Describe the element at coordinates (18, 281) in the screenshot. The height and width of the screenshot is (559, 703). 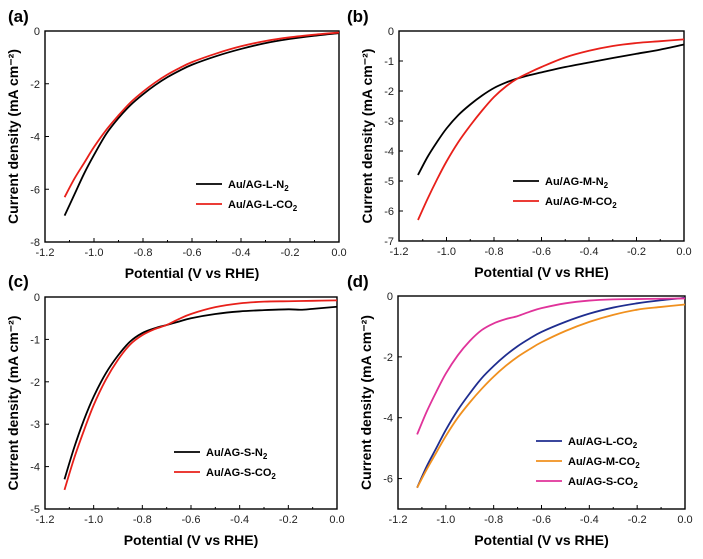
I see `panel-label: (c)` at that location.